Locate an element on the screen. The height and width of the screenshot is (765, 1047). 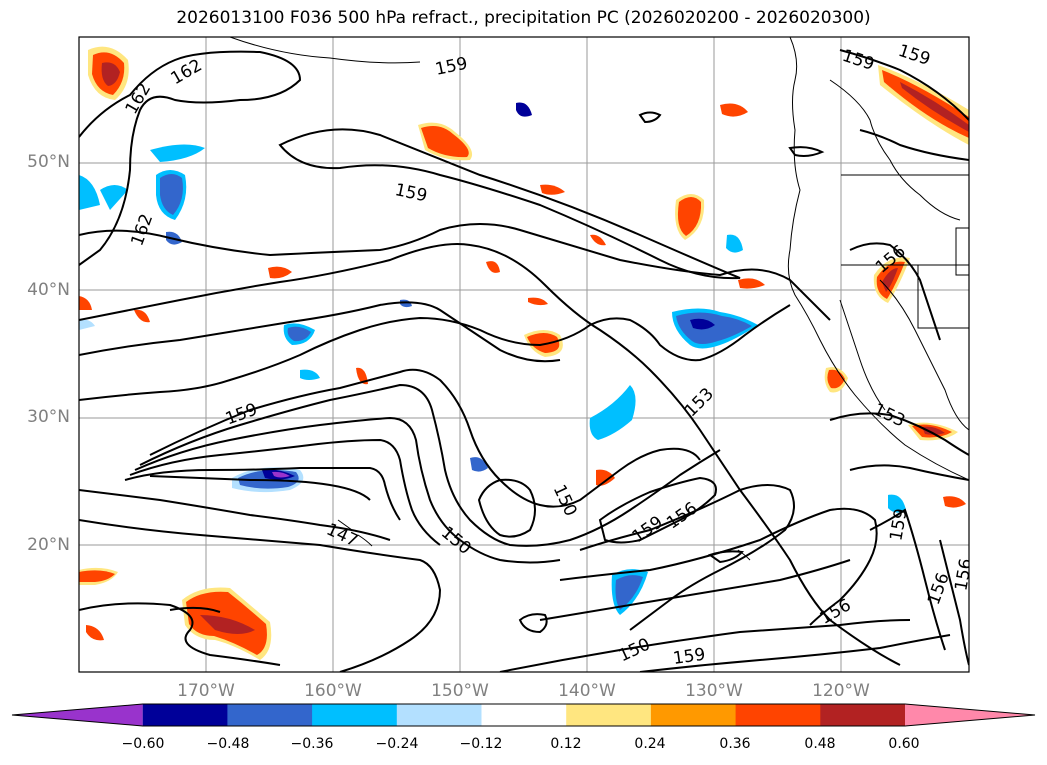
colorbar-outline is located at coordinates (523, 715).